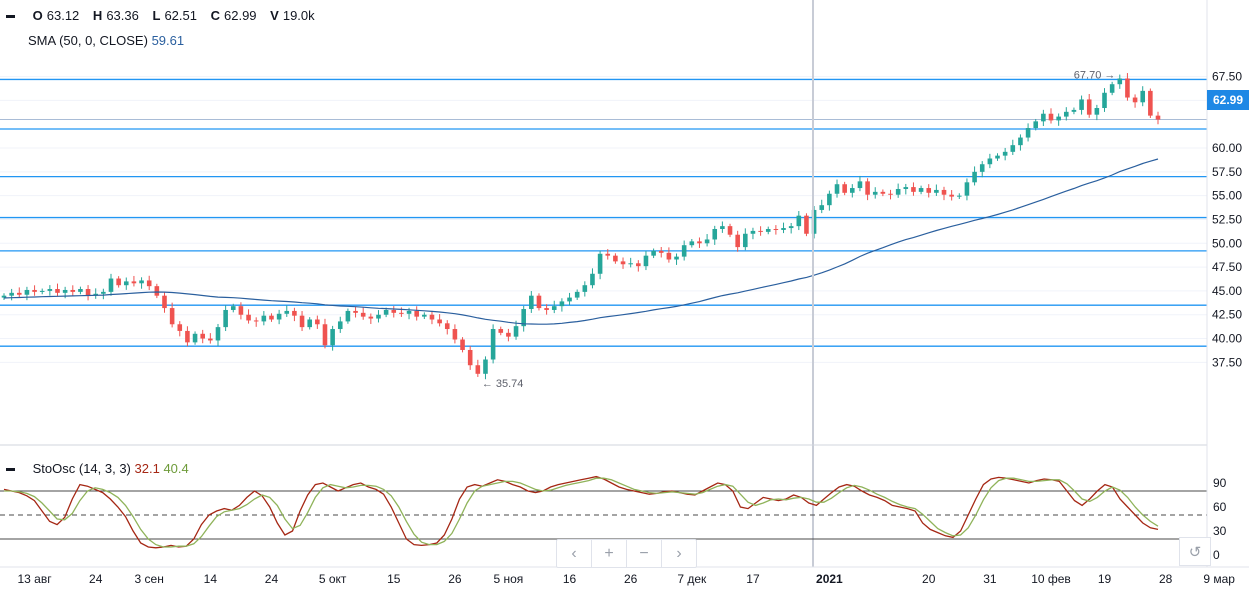  I want to click on sto-legend: StoOsc (14, 3, 3) 32.1 40.4, so click(97, 468).